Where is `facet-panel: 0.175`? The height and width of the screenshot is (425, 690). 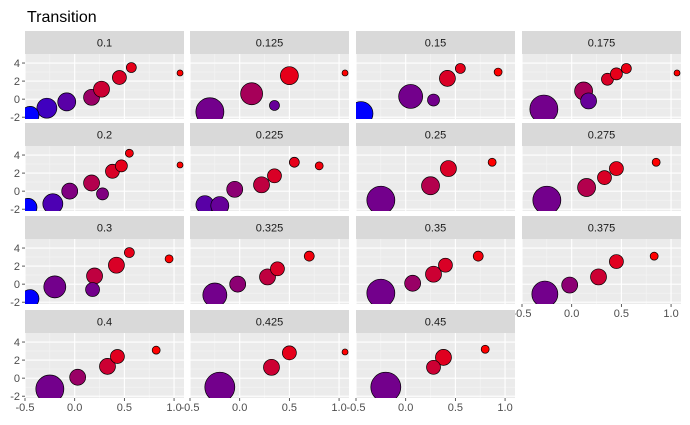 facet-panel: 0.175 is located at coordinates (601, 75).